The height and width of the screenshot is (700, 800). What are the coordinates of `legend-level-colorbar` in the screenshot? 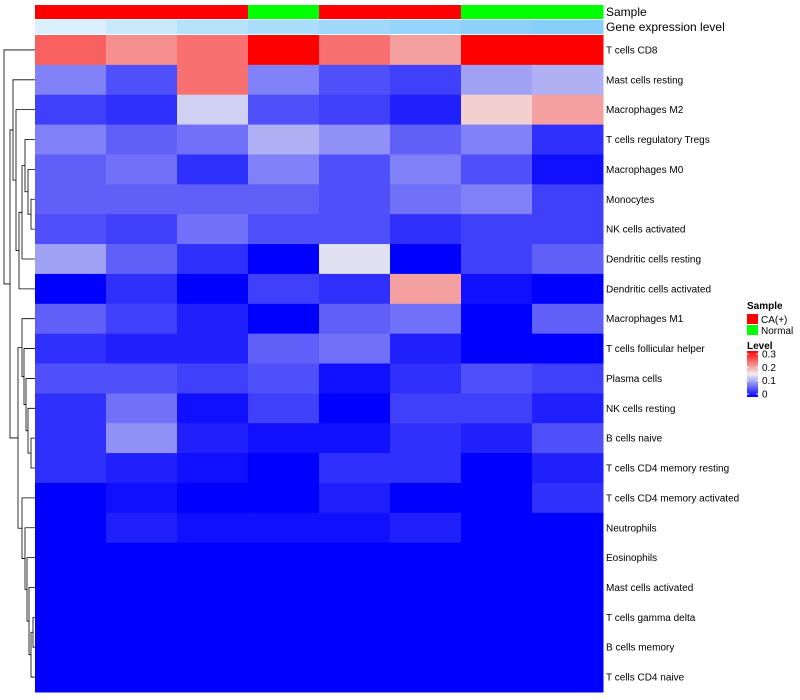 It's located at (752, 374).